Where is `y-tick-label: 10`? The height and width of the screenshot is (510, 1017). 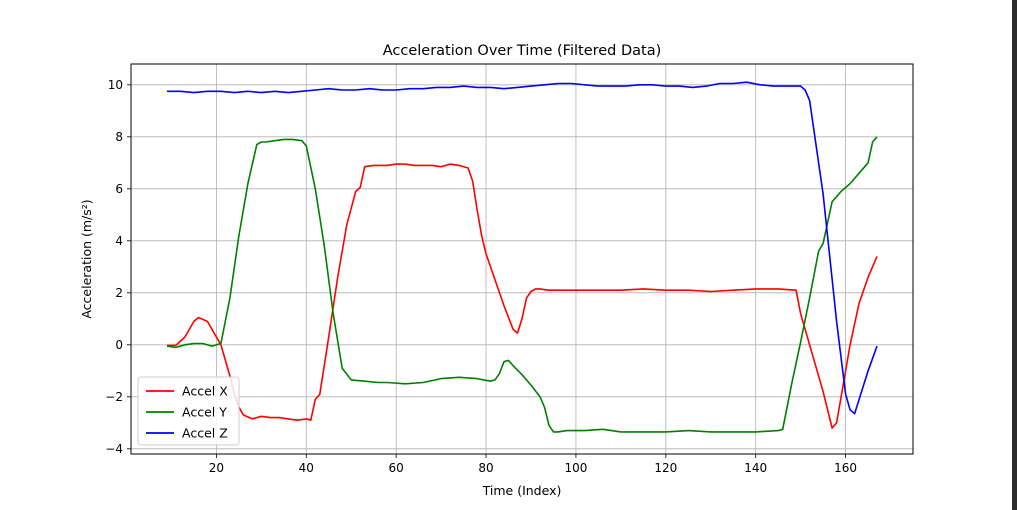 y-tick-label: 10 is located at coordinates (115, 85).